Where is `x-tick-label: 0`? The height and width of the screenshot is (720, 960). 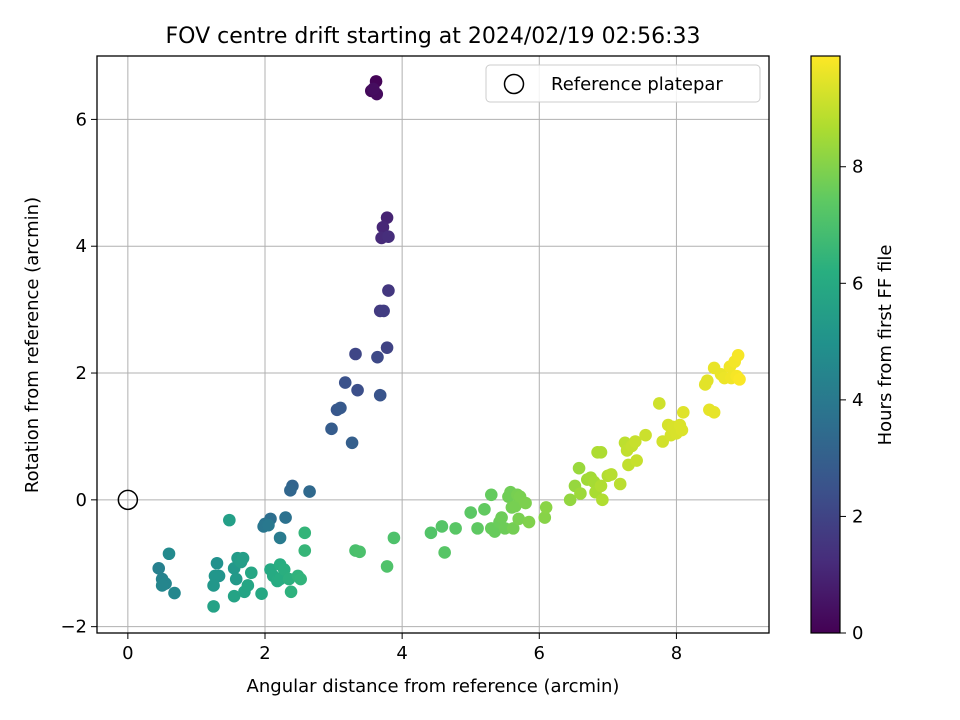
x-tick-label: 0 is located at coordinates (127, 653).